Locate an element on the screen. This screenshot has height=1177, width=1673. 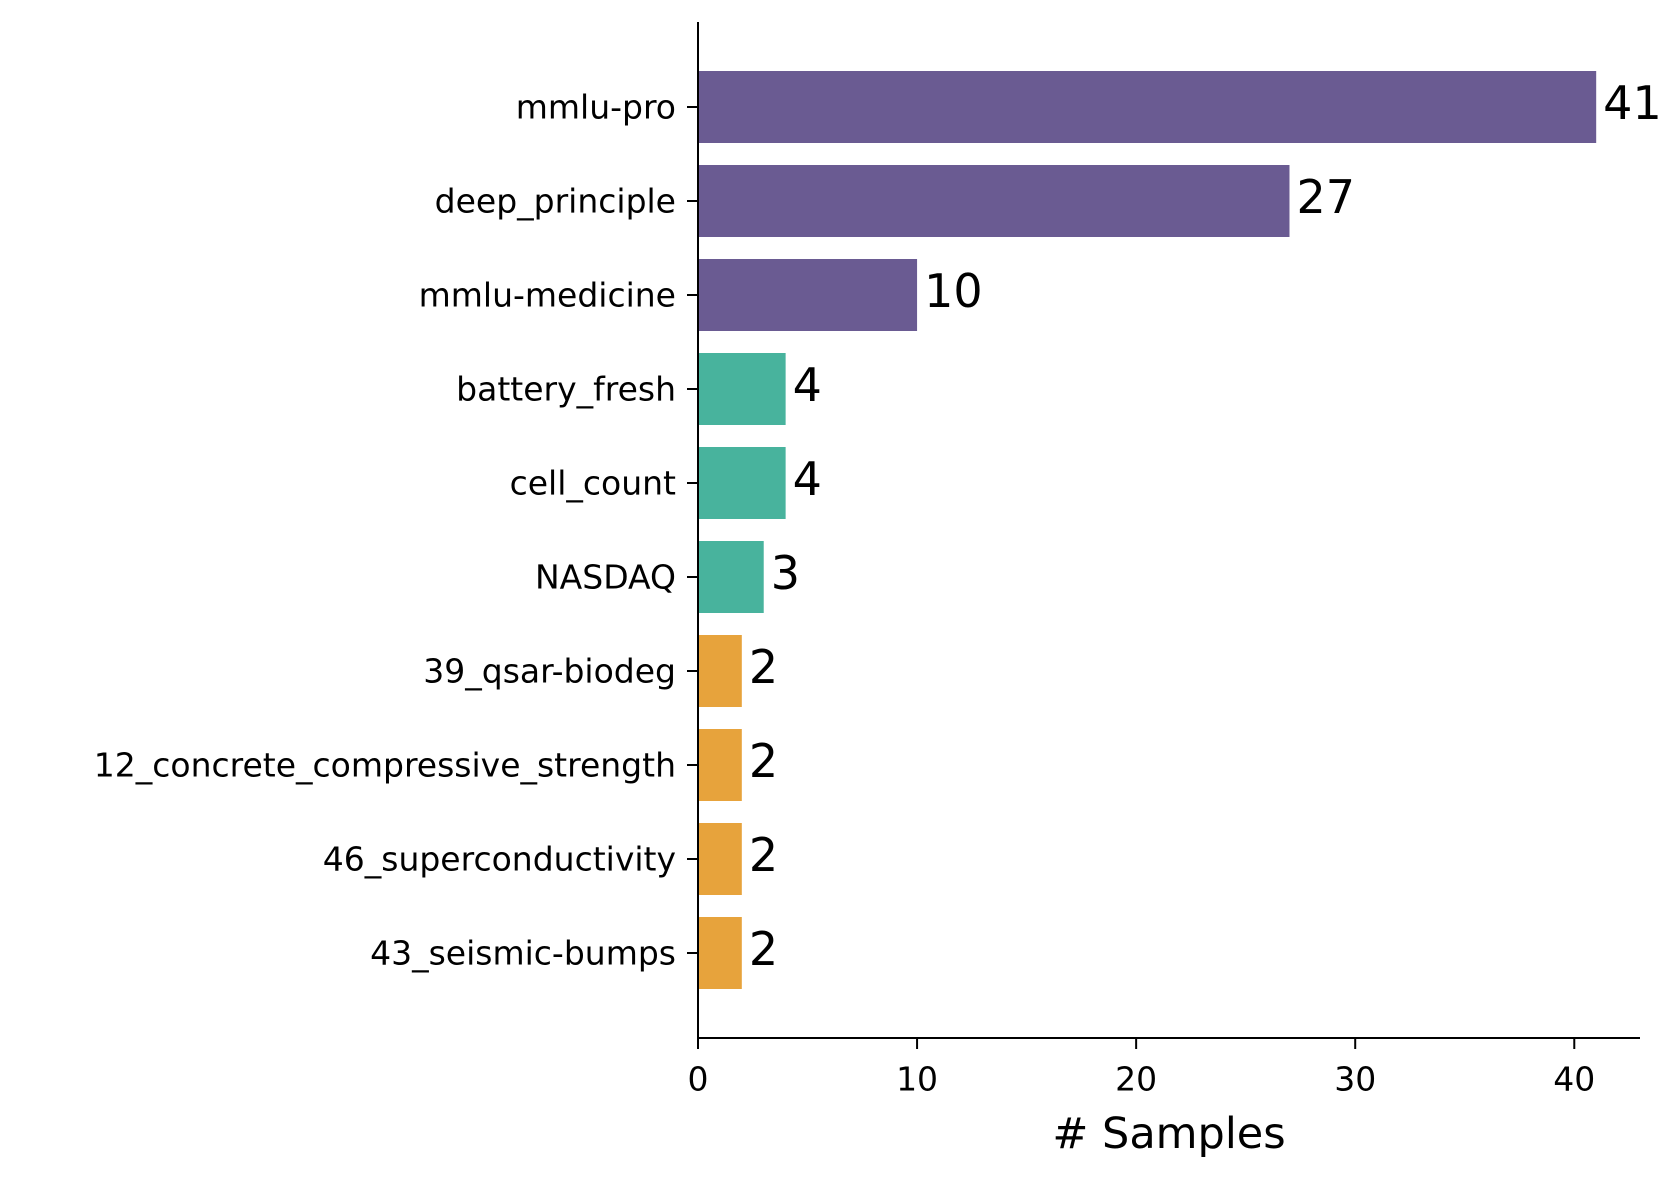
category-label: mmlu-pro is located at coordinates (596, 107).